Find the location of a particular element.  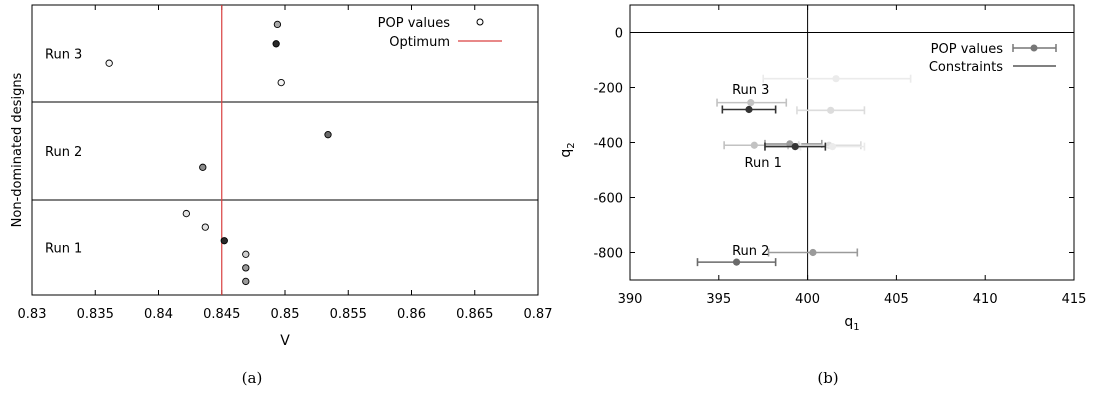

run-label-b: Run 1 is located at coordinates (763, 163).